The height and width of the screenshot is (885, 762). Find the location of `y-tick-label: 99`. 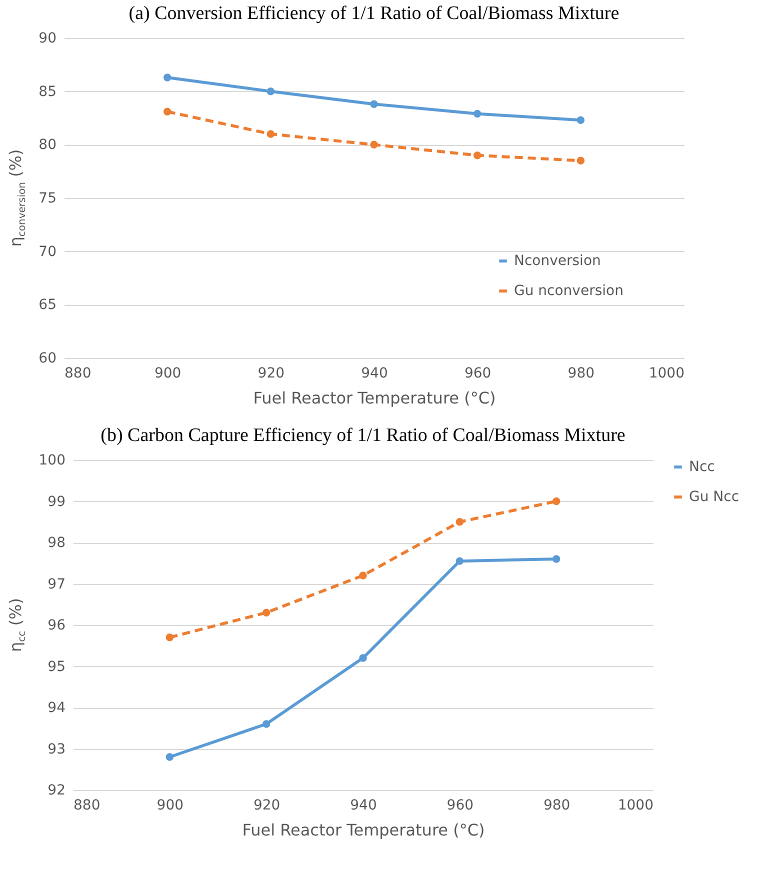

y-tick-label: 99 is located at coordinates (57, 502).